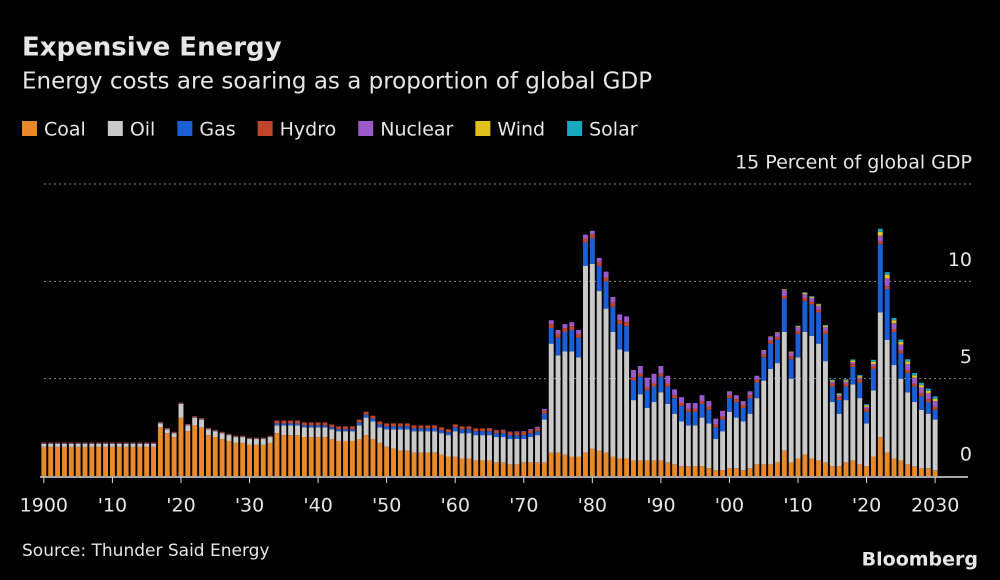 Image resolution: width=1000 pixels, height=580 pixels. I want to click on y-tick-label: 15 Percent of global GDP, so click(853, 163).